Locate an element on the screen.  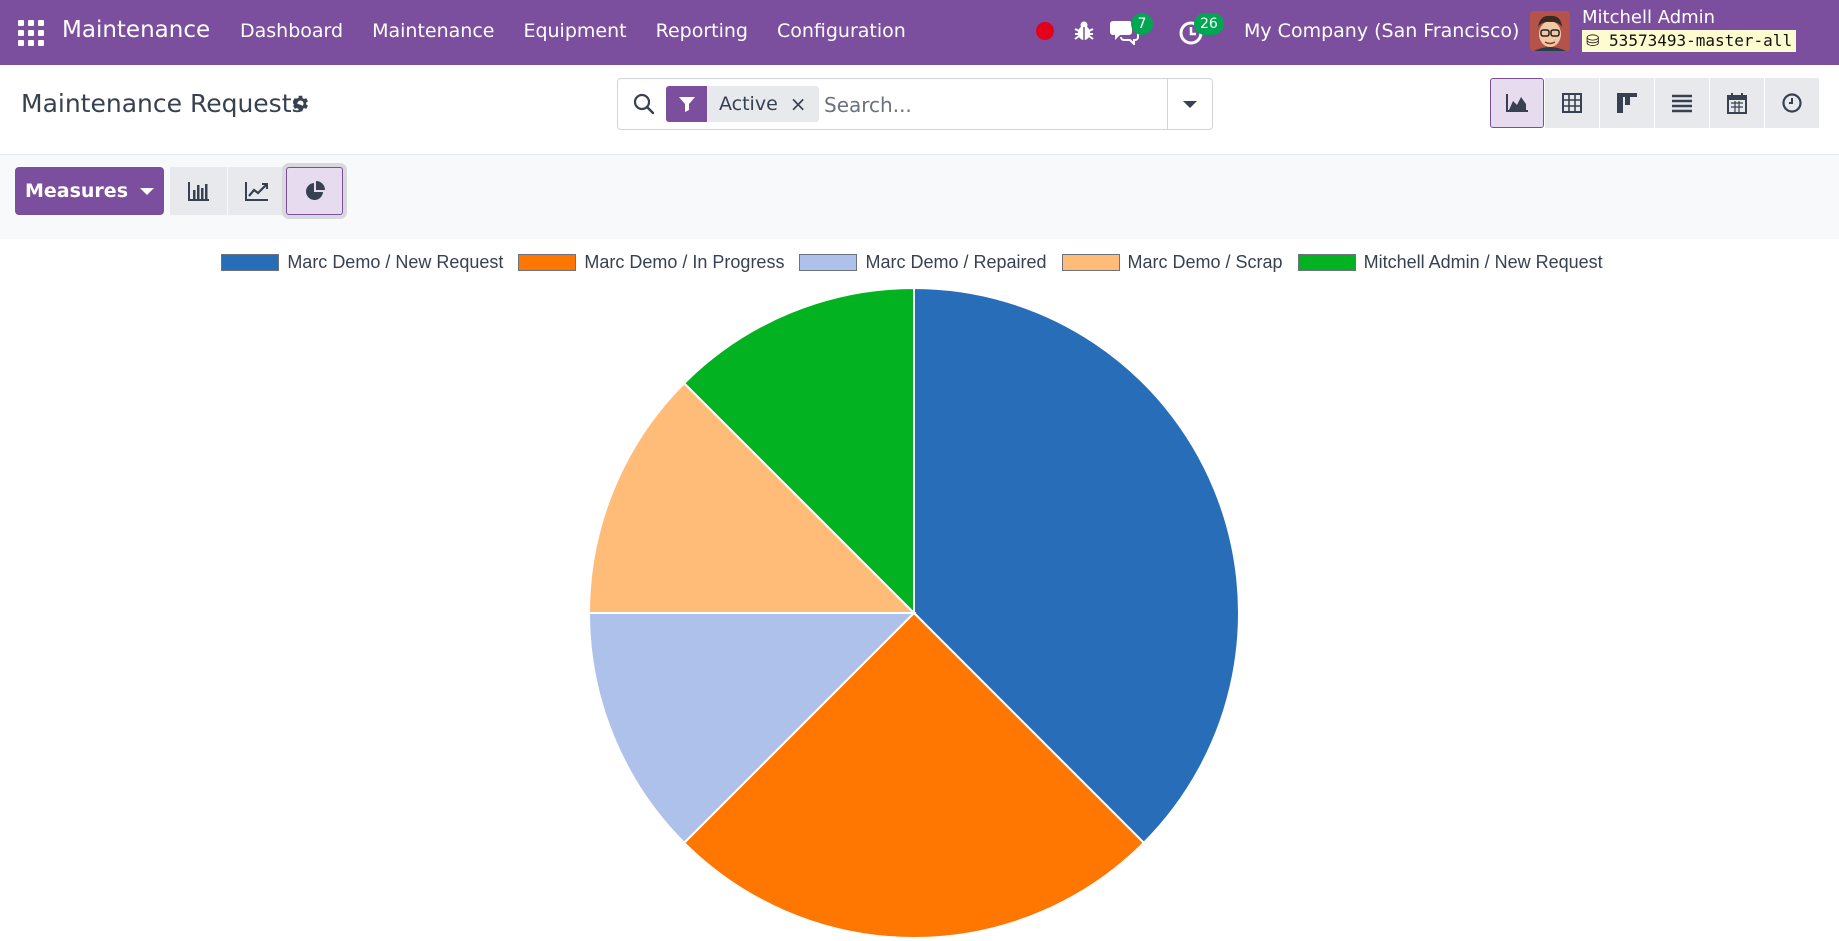
legend-item: Marc Demo / Scrap is located at coordinates (1172, 262).